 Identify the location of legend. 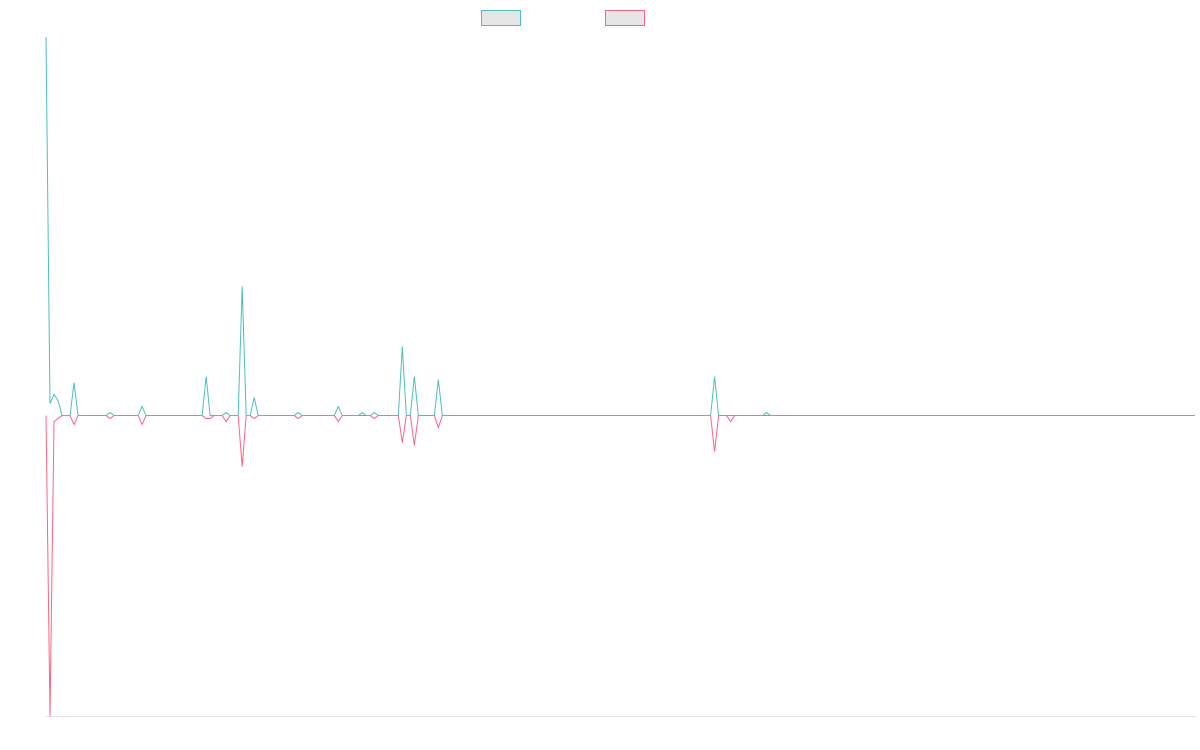
(563, 18).